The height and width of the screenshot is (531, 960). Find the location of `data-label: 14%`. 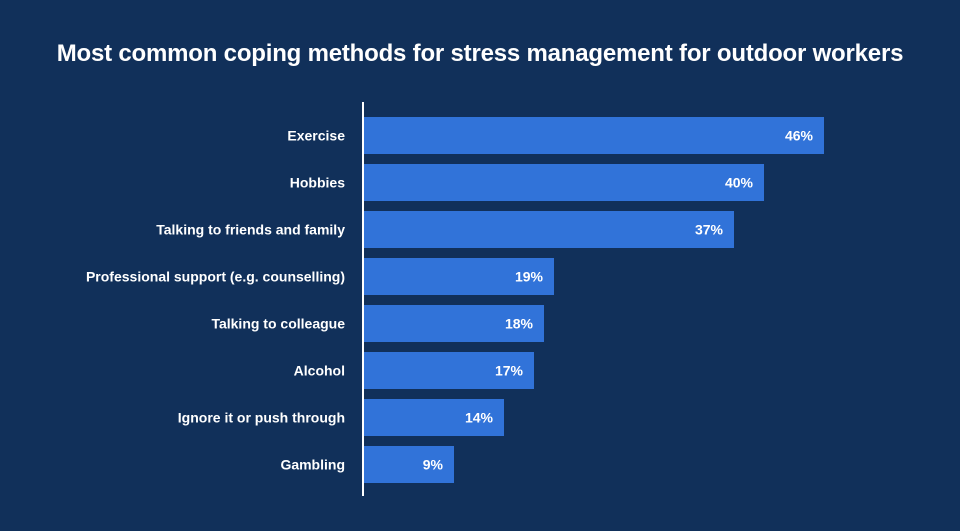

data-label: 14% is located at coordinates (479, 418).